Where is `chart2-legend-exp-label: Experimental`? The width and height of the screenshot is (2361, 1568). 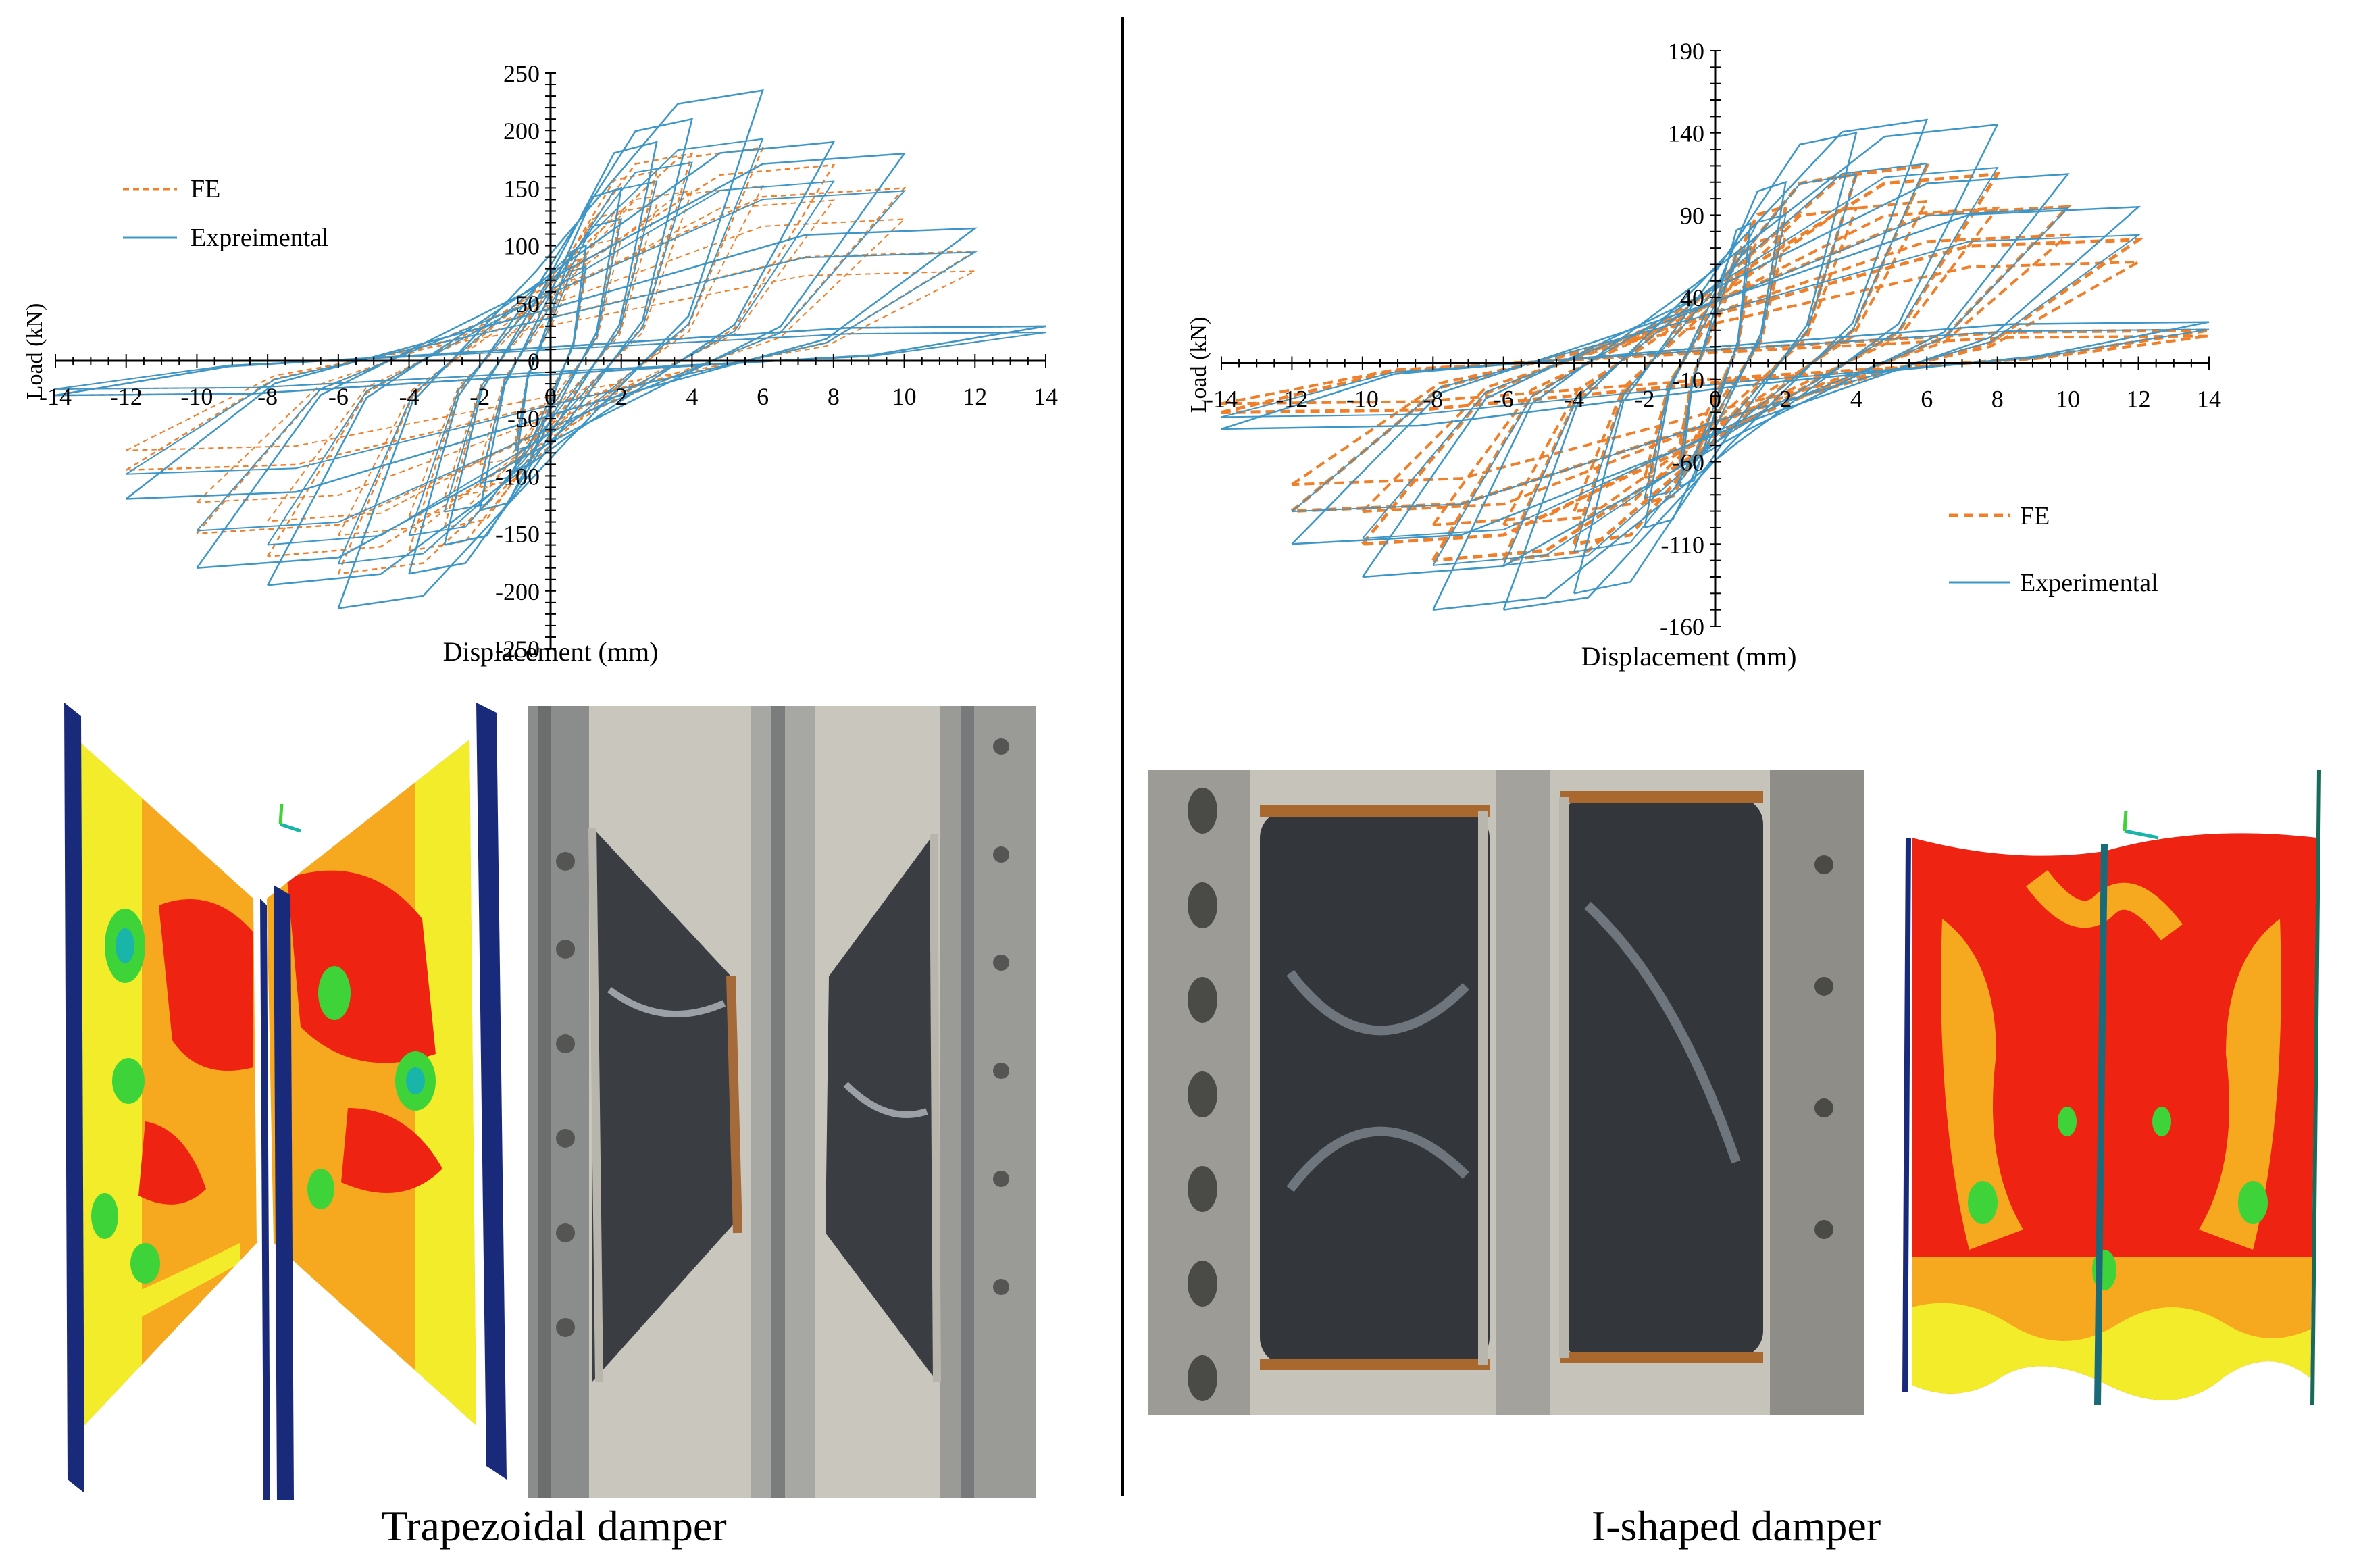
chart2-legend-exp-label: Experimental is located at coordinates (2089, 583).